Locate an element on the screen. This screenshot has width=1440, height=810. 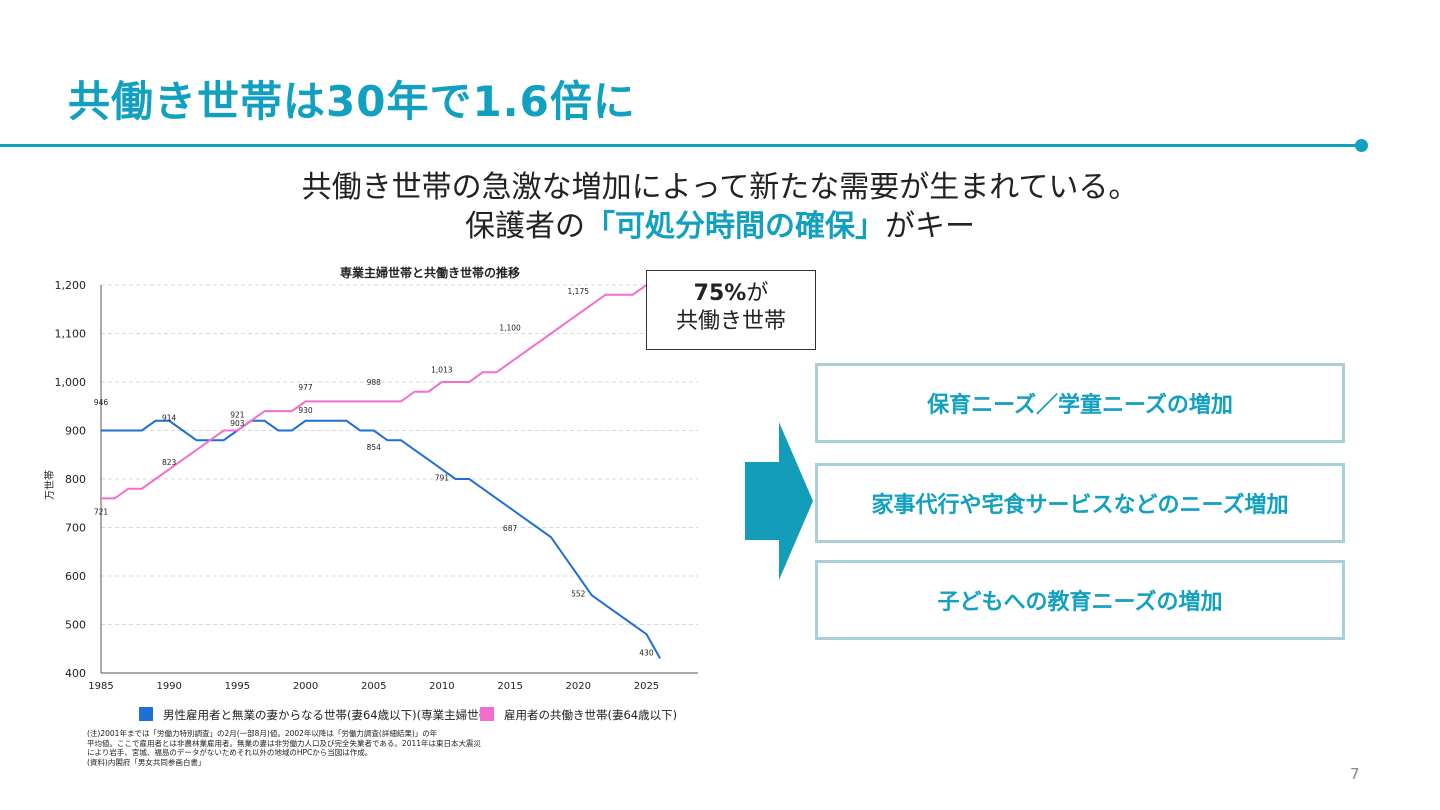
data-label: 914 is located at coordinates (169, 418).